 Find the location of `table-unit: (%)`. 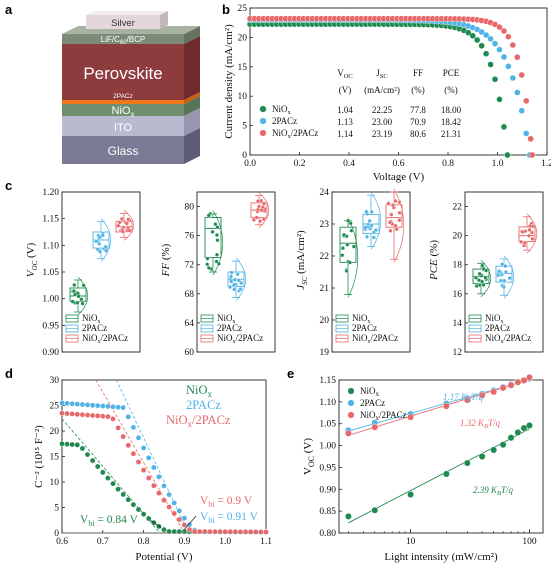

table-unit: (%) is located at coordinates (418, 90).